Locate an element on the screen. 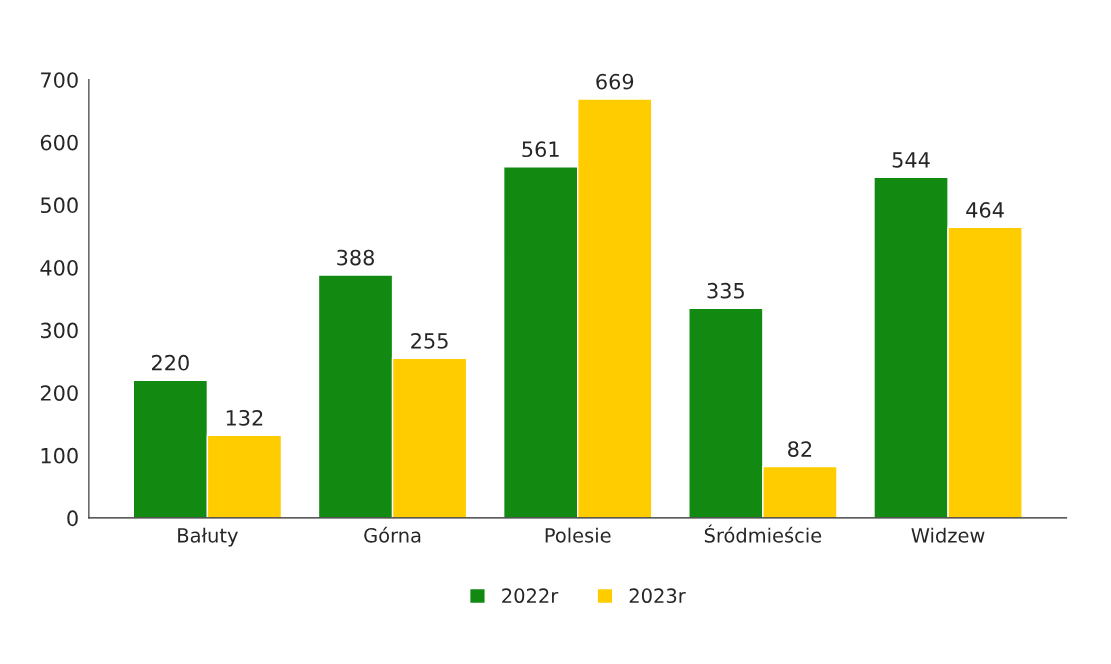 Image resolution: width=1111 pixels, height=664 pixels. y-tick-label: 0 is located at coordinates (72, 518).